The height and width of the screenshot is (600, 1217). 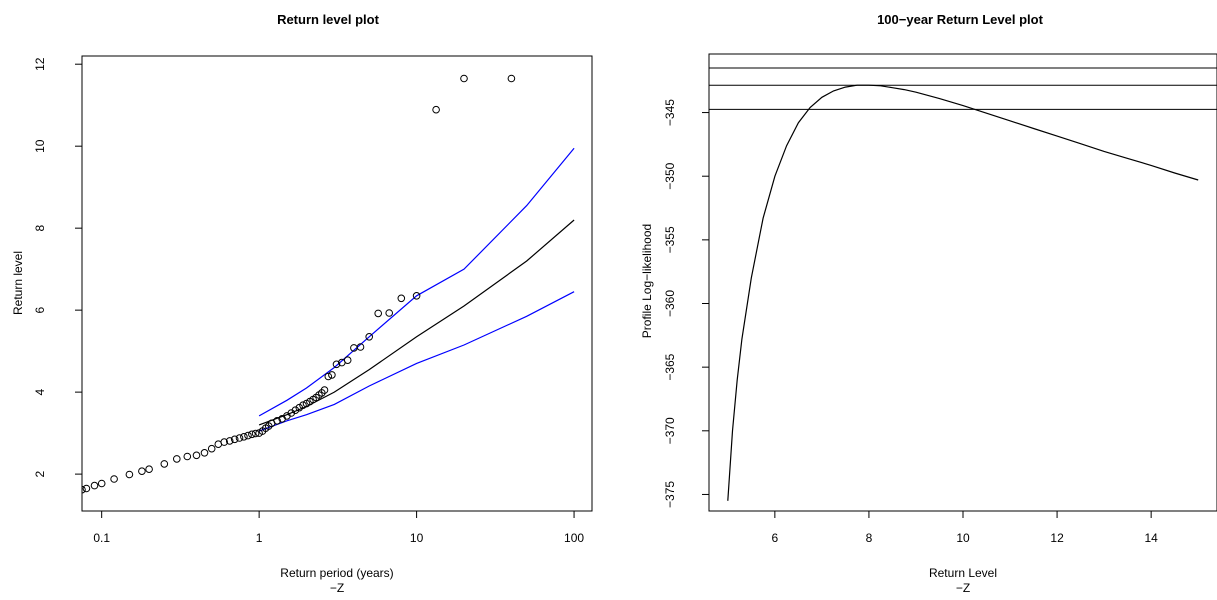 What do you see at coordinates (775, 538) in the screenshot?
I see `x-tick-label: 6` at bounding box center [775, 538].